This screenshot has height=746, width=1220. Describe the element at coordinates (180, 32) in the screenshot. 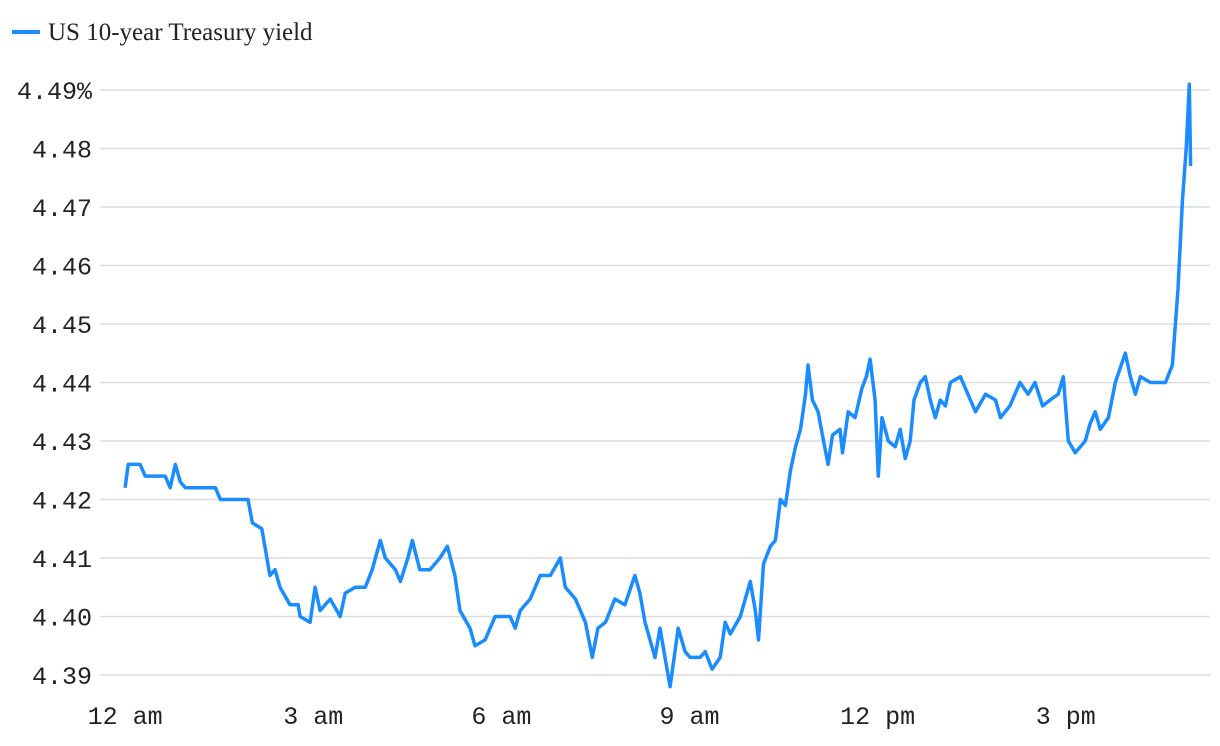

I see `legend-label: US 10-year Treasury yield` at that location.